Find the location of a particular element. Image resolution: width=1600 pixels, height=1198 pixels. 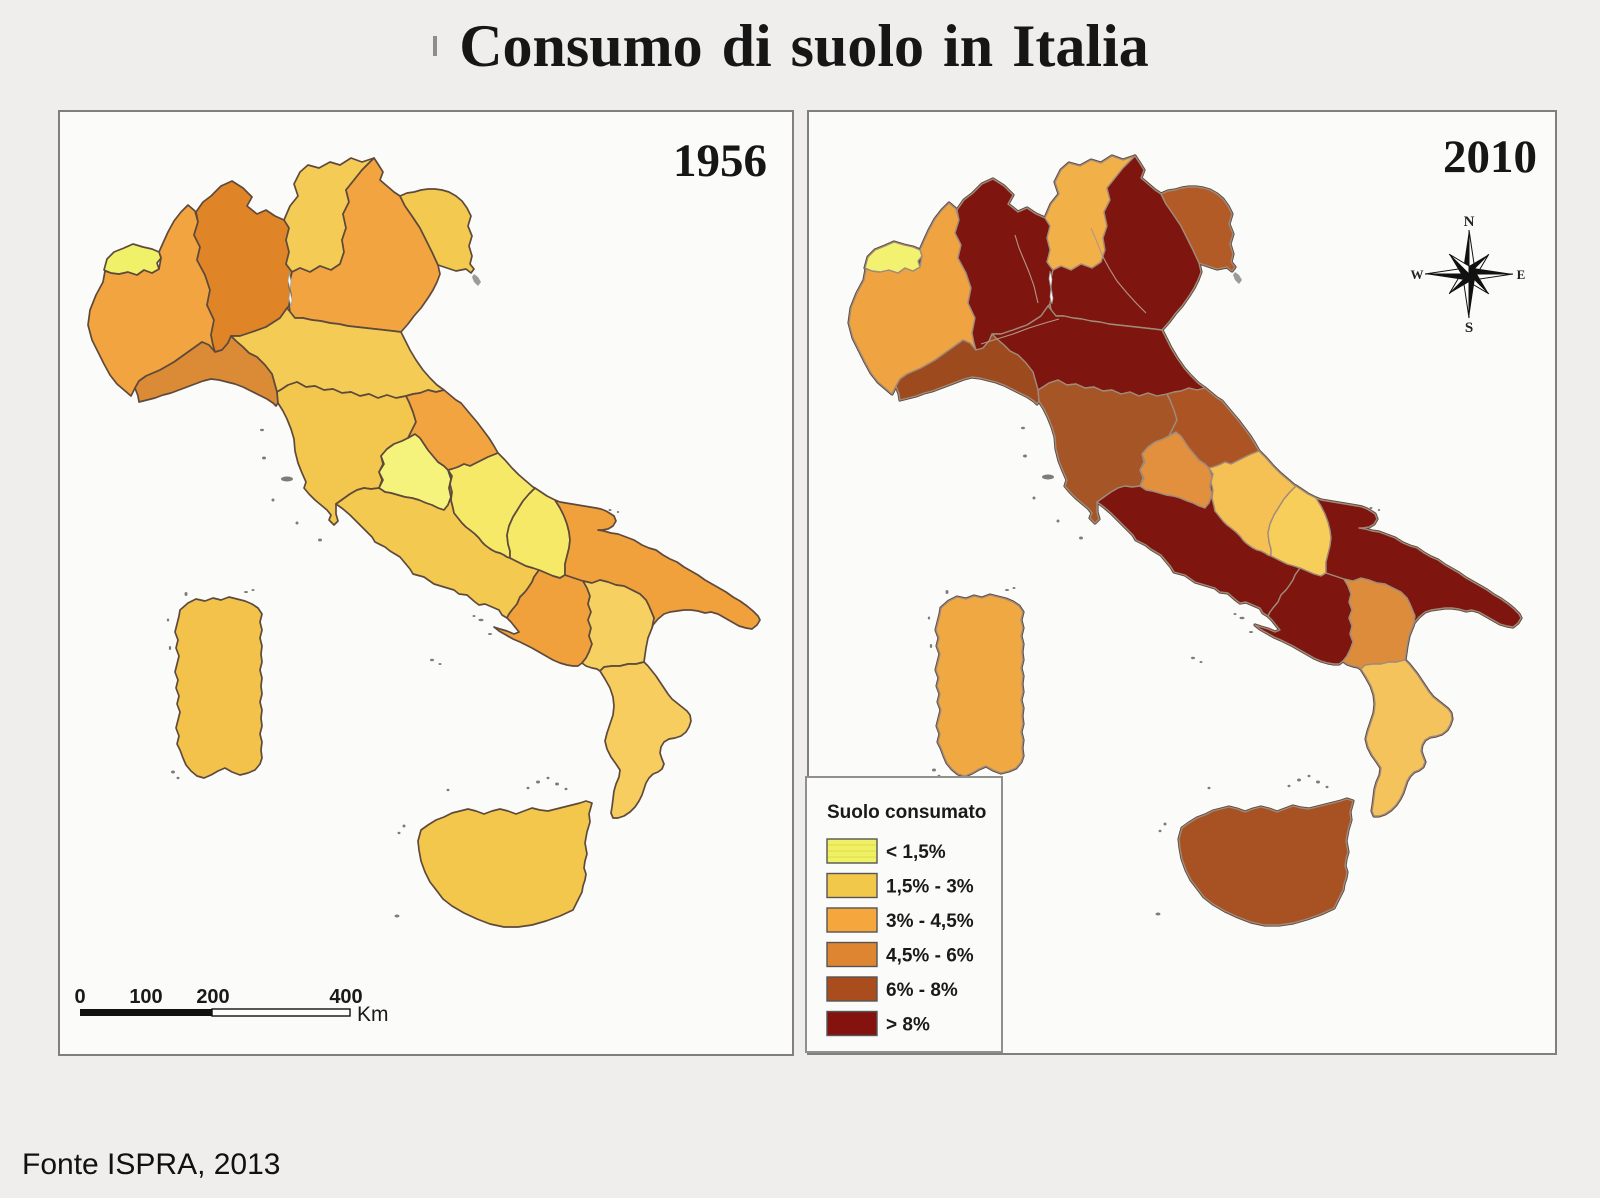

svg-text: < 1,5% is located at coordinates (916, 852).